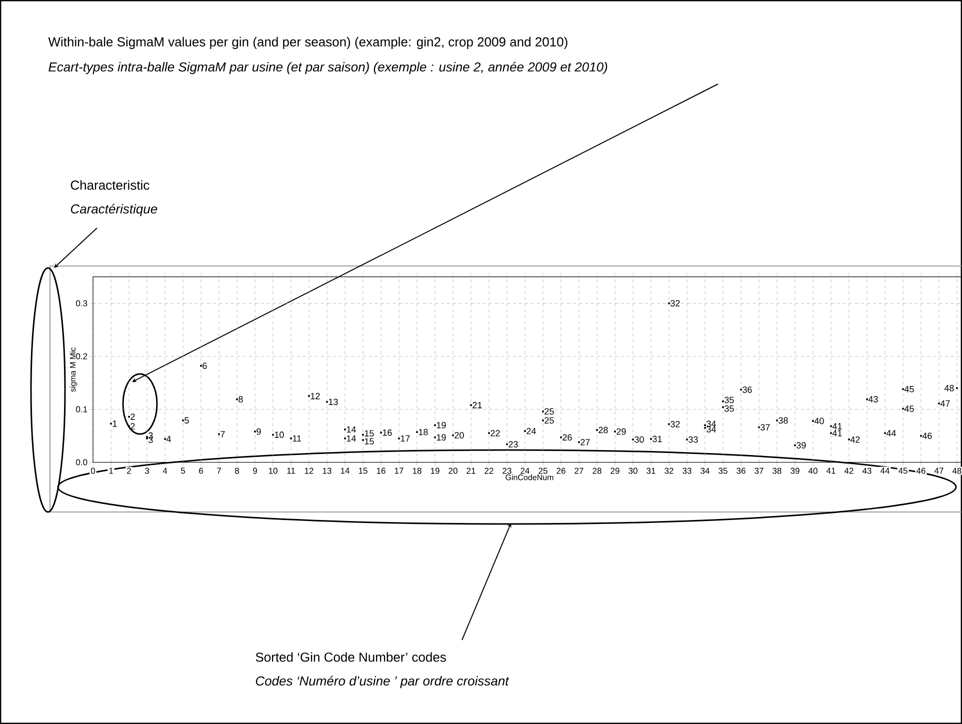 Image resolution: width=962 pixels, height=724 pixels. What do you see at coordinates (279, 435) in the screenshot?
I see `series-label: 10` at bounding box center [279, 435].